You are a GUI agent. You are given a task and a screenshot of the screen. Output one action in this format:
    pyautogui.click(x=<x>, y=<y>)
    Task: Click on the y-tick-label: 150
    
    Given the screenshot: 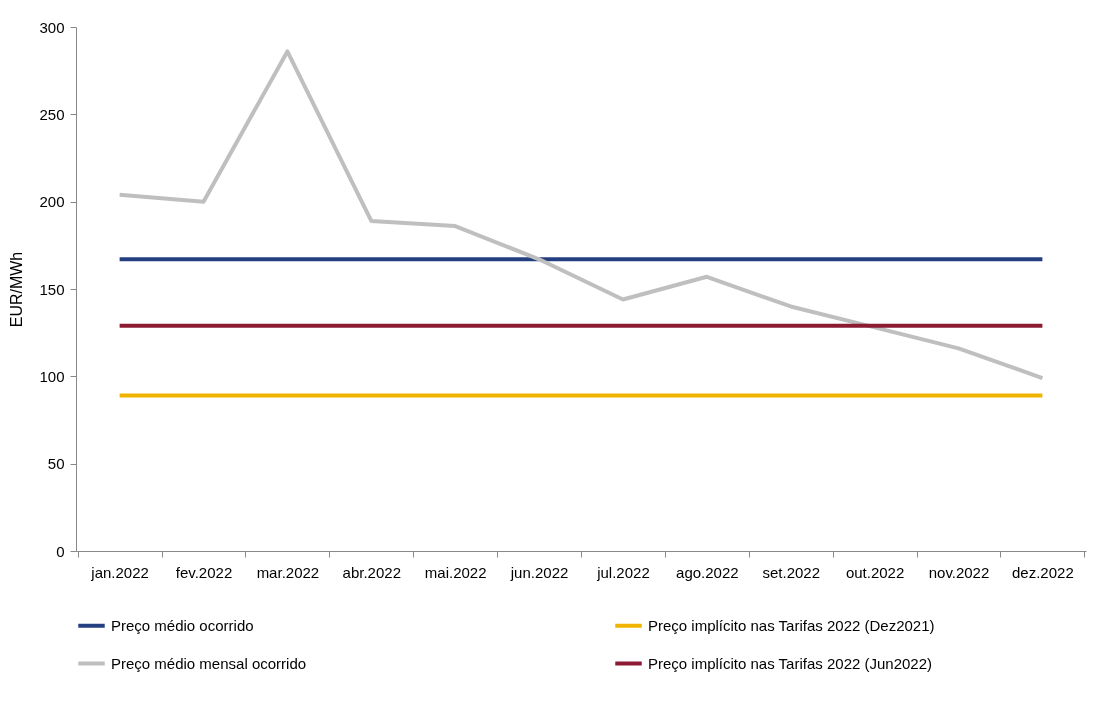 What is the action you would take?
    pyautogui.click(x=52, y=289)
    